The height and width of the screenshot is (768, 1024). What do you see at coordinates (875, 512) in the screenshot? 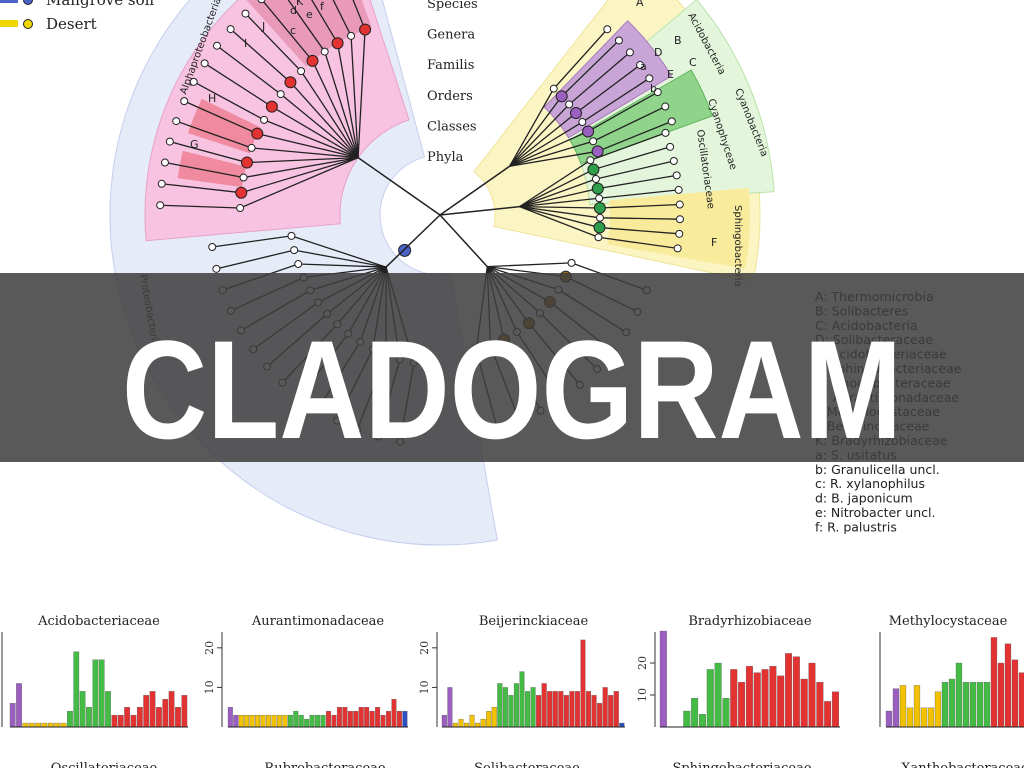
I see `key-entry: e: Nitrobacter uncl.` at bounding box center [875, 512].